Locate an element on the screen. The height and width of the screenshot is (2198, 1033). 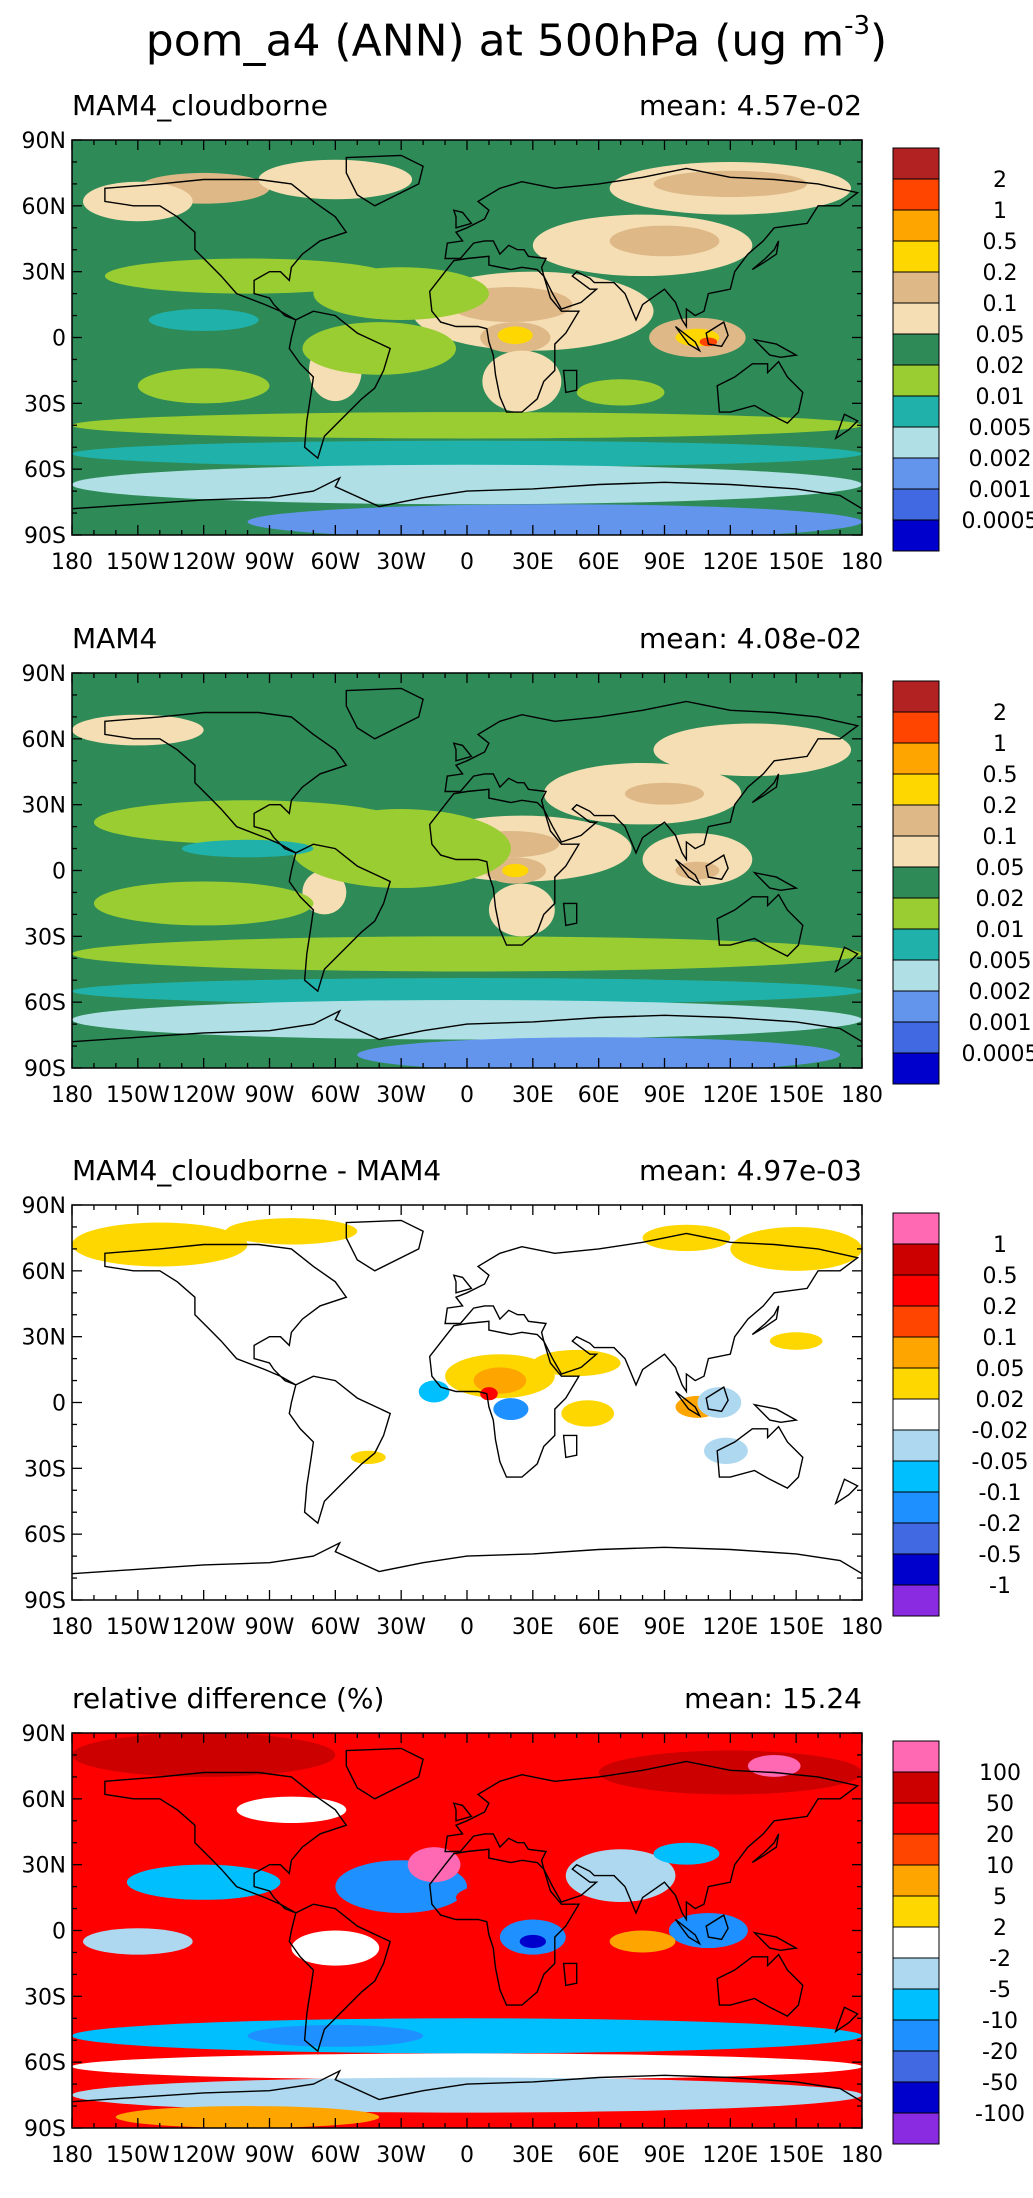
lon-tick-label: 90W is located at coordinates (270, 562).